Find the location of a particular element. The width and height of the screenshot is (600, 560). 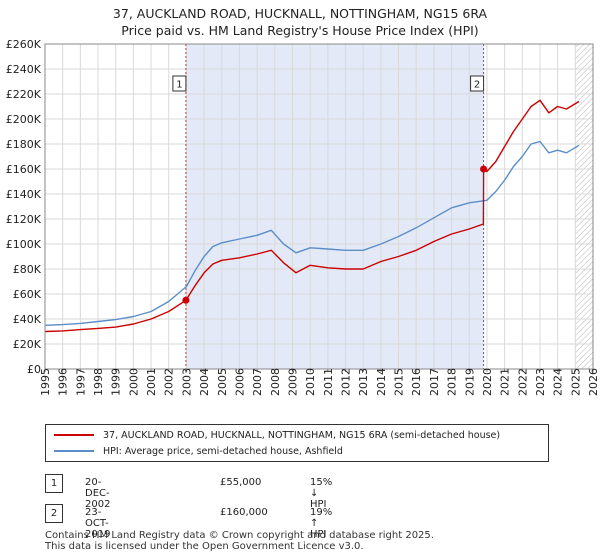

x-tick-label: 2009 is located at coordinates (292, 382).